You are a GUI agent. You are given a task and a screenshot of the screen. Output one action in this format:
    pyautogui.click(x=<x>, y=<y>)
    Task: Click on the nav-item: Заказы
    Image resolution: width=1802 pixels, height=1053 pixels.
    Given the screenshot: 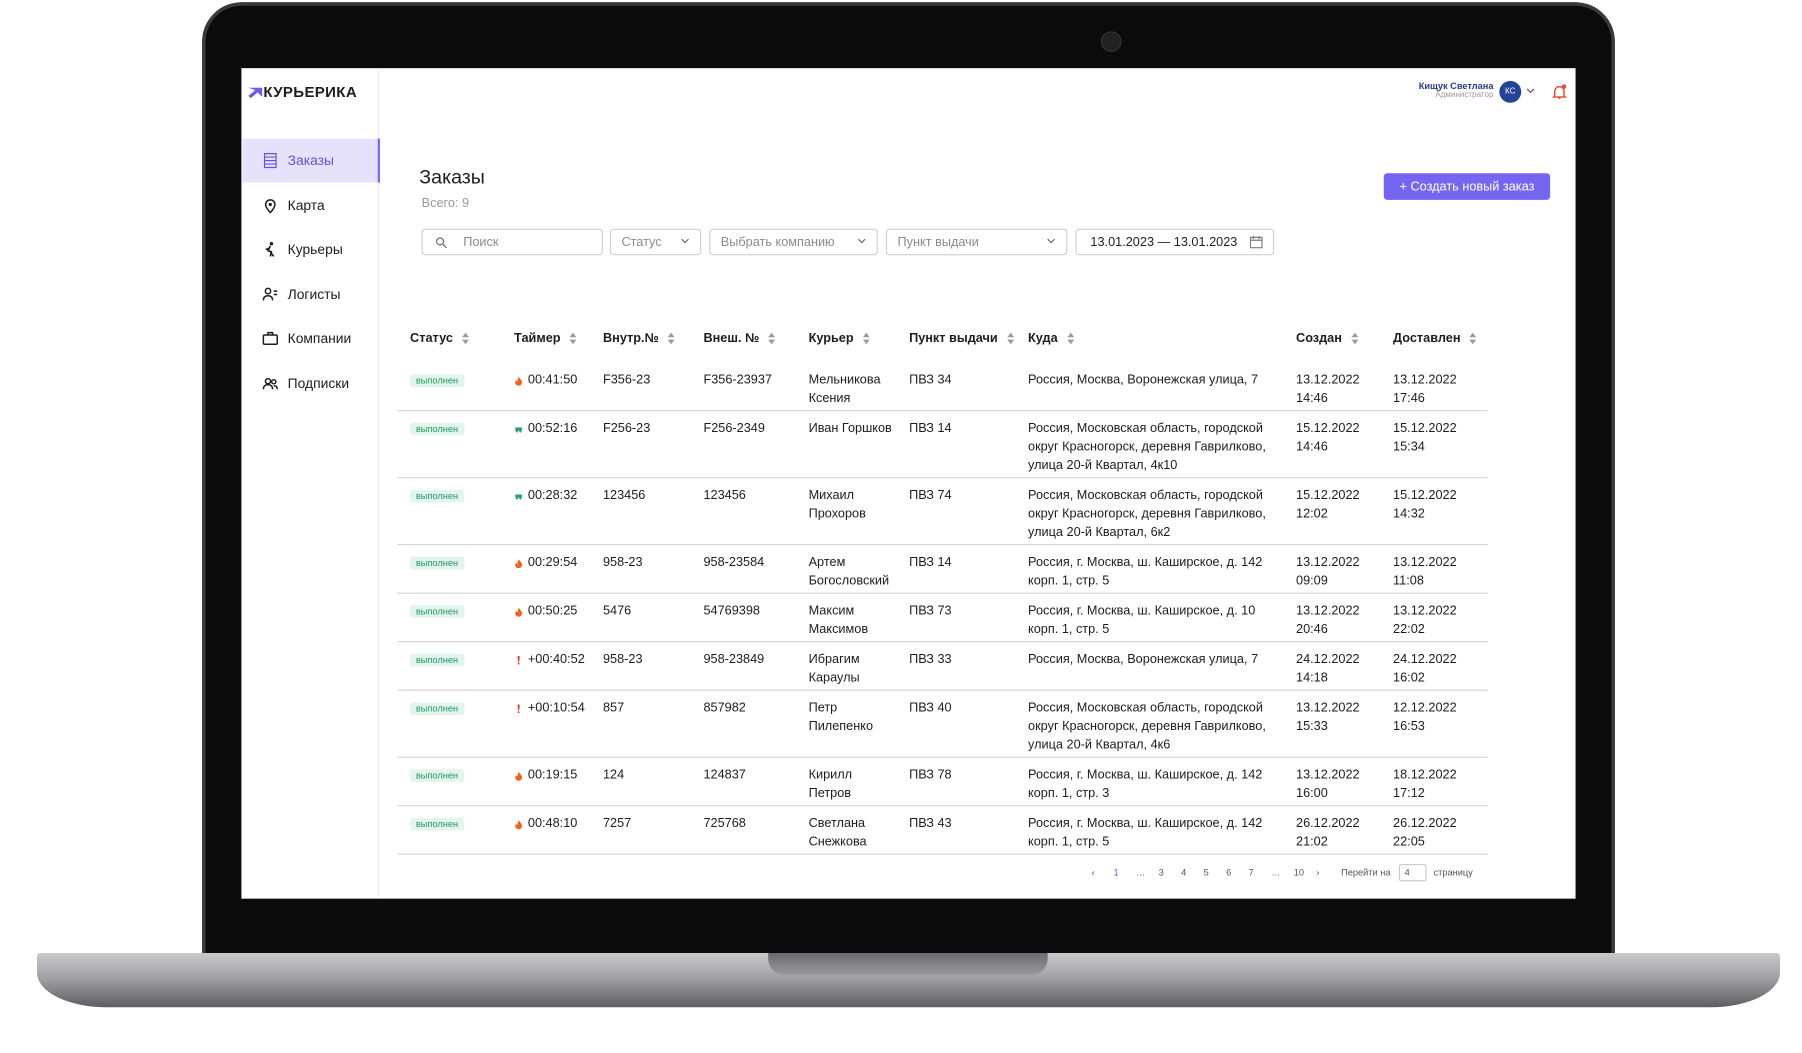 What is the action you would take?
    pyautogui.click(x=311, y=160)
    